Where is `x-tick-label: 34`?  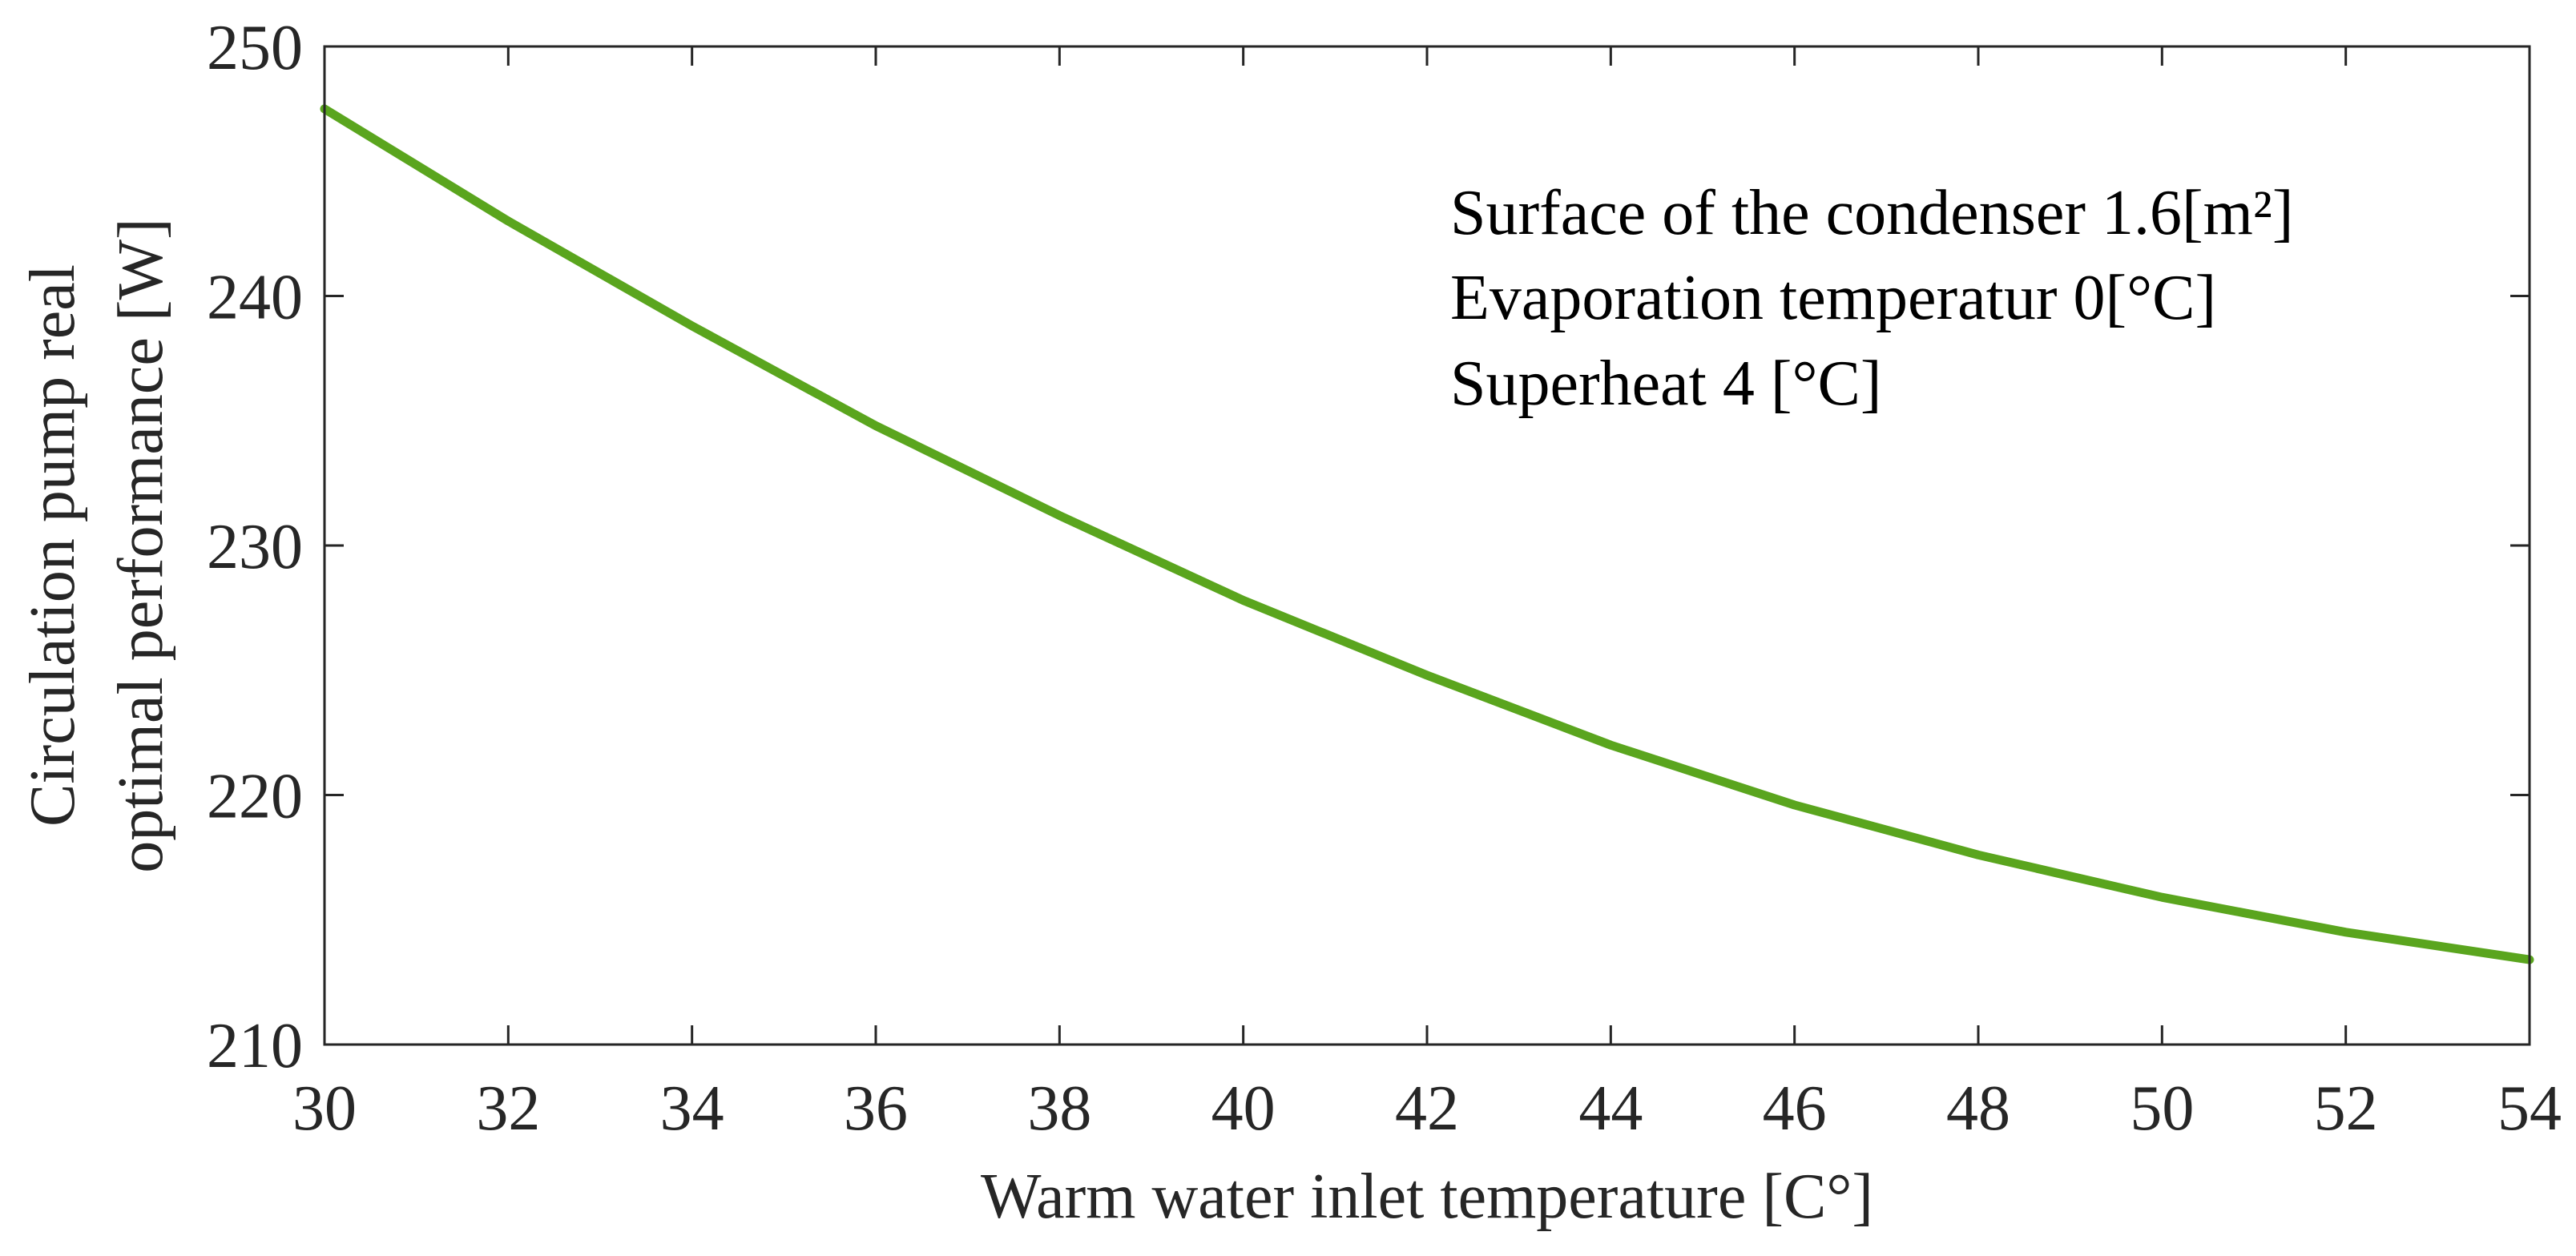 x-tick-label: 34 is located at coordinates (692, 1108).